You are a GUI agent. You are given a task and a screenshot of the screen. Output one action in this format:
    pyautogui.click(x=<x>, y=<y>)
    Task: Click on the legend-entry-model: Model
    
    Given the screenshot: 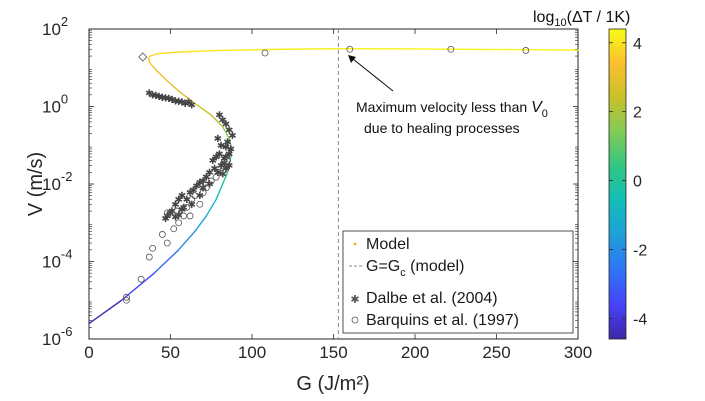 What is the action you would take?
    pyautogui.click(x=381, y=244)
    